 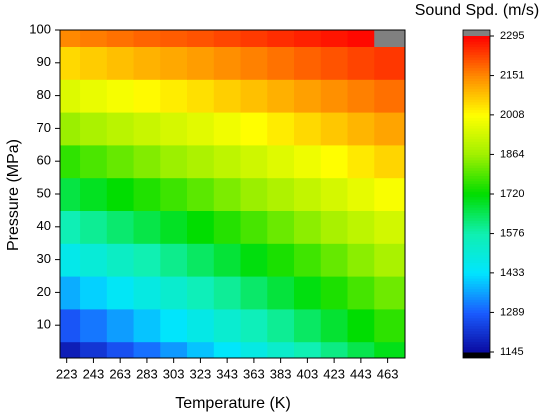 I want to click on x-tick-label: 443, so click(x=361, y=373).